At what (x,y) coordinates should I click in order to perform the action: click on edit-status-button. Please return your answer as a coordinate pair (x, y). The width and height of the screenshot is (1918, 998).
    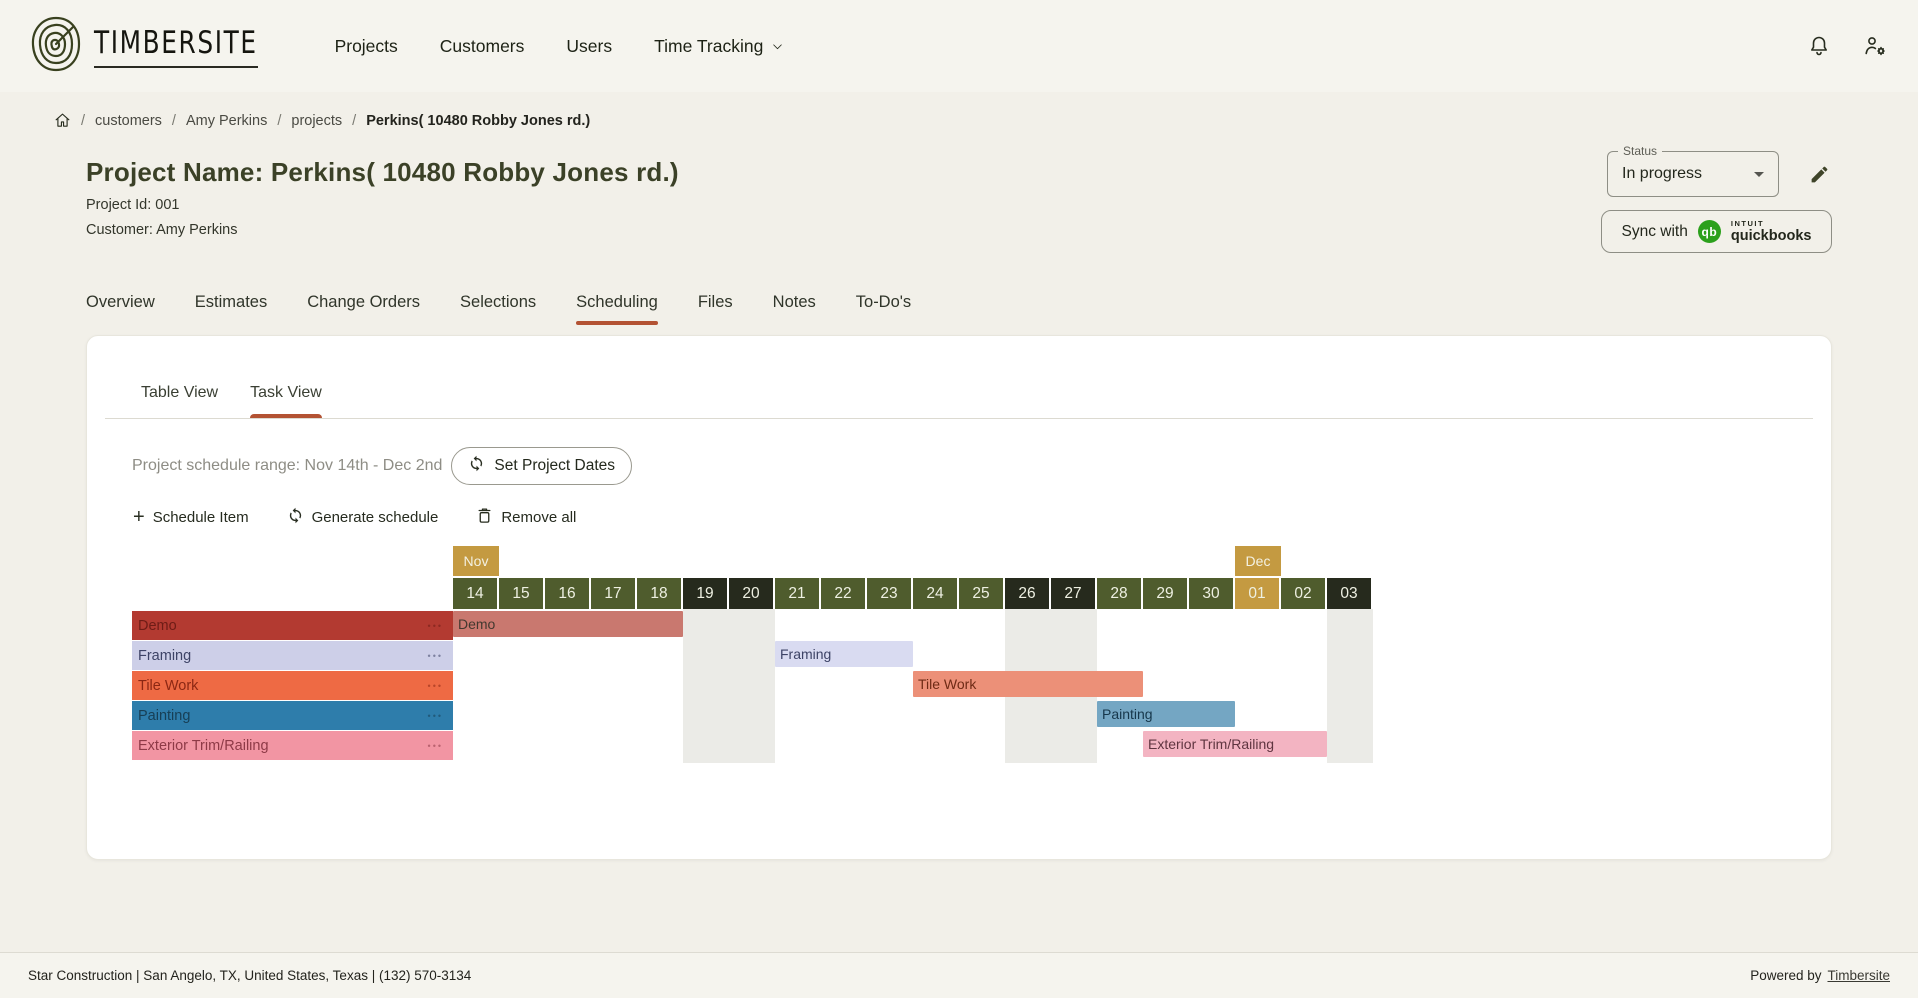
    Looking at the image, I should click on (1819, 174).